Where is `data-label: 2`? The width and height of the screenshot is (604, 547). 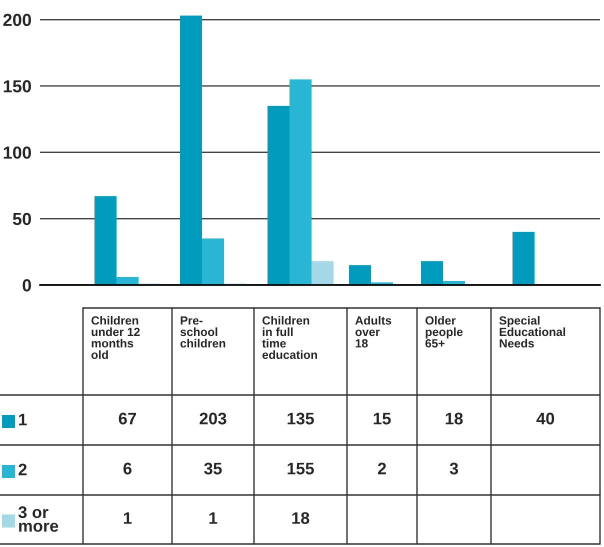
data-label: 2 is located at coordinates (382, 468).